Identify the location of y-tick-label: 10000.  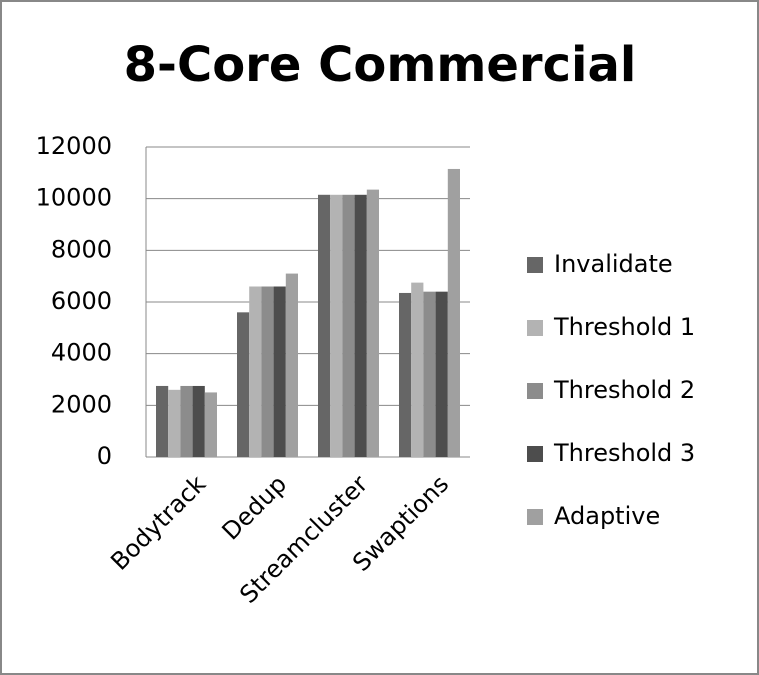
(74, 198).